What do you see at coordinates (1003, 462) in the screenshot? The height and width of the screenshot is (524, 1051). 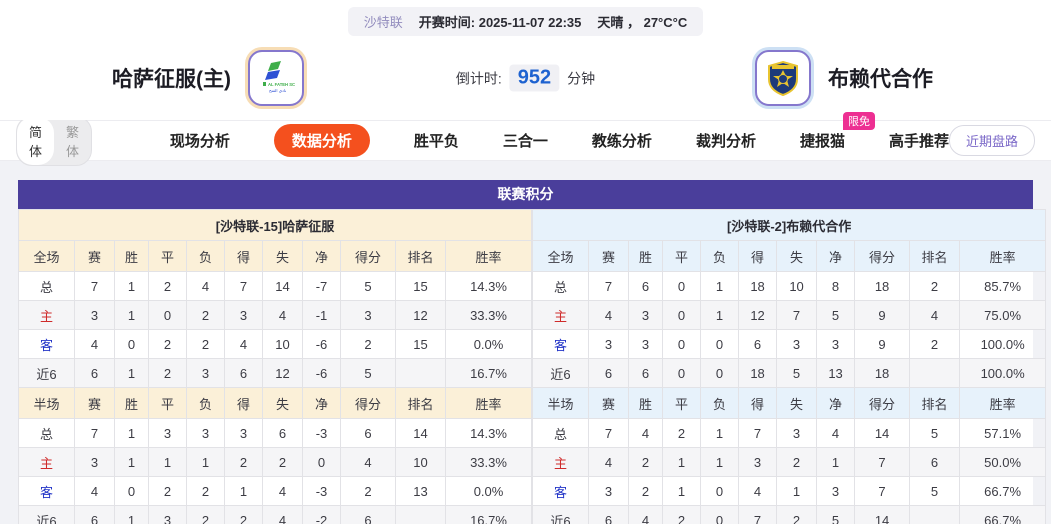 I see `stat-cell: 50.0%` at bounding box center [1003, 462].